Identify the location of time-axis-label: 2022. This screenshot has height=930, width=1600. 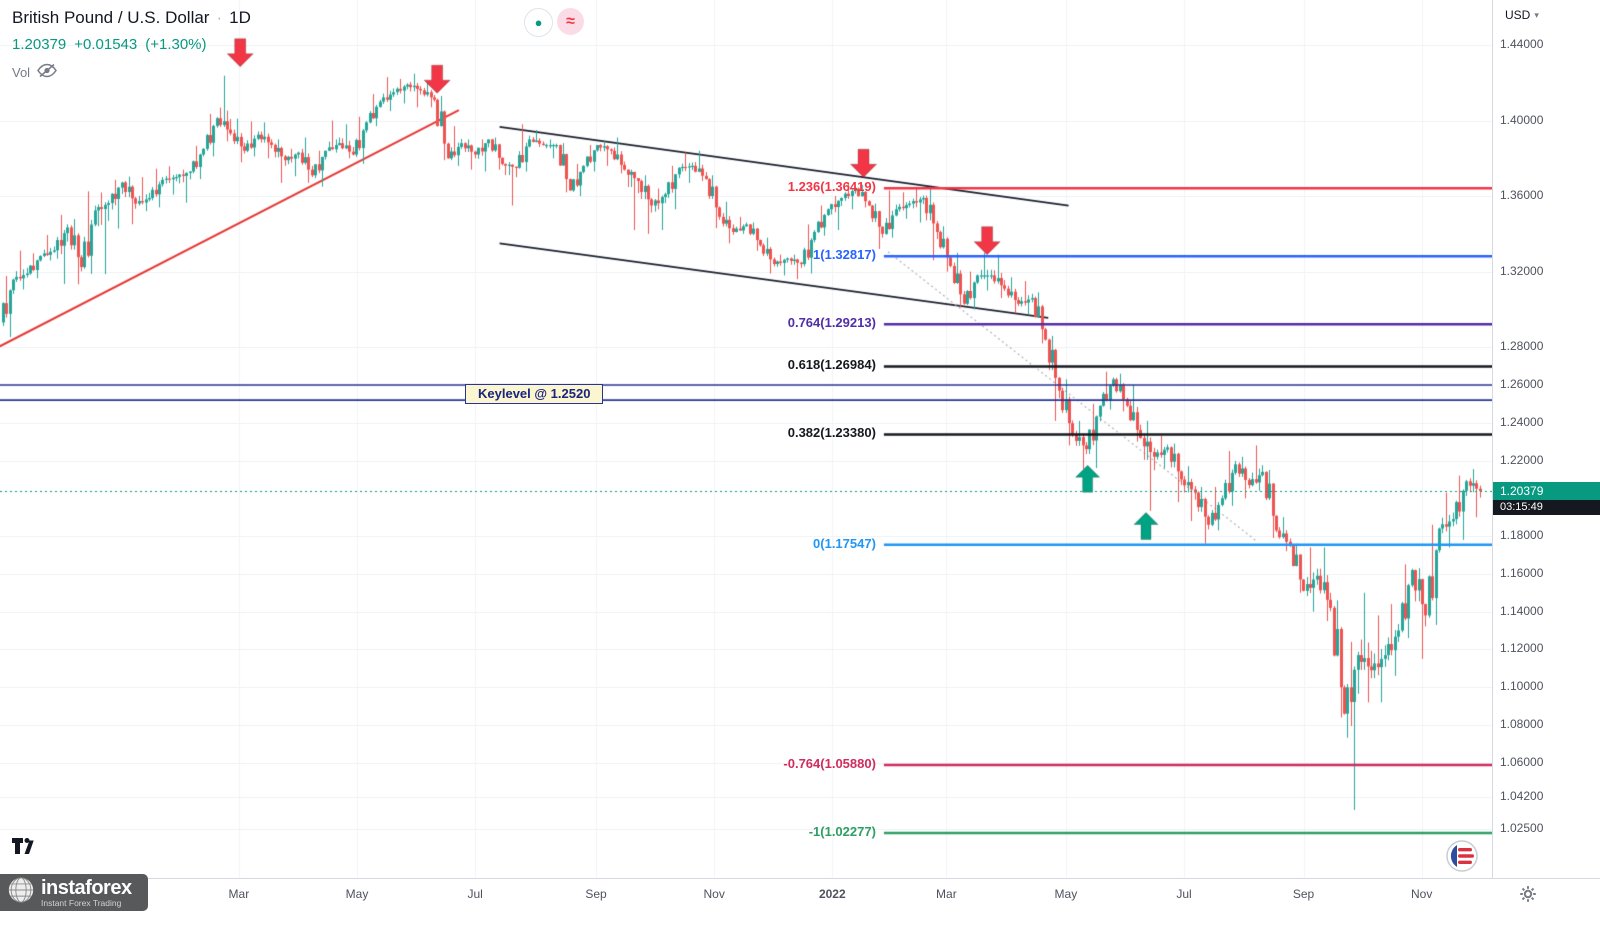
(832, 894).